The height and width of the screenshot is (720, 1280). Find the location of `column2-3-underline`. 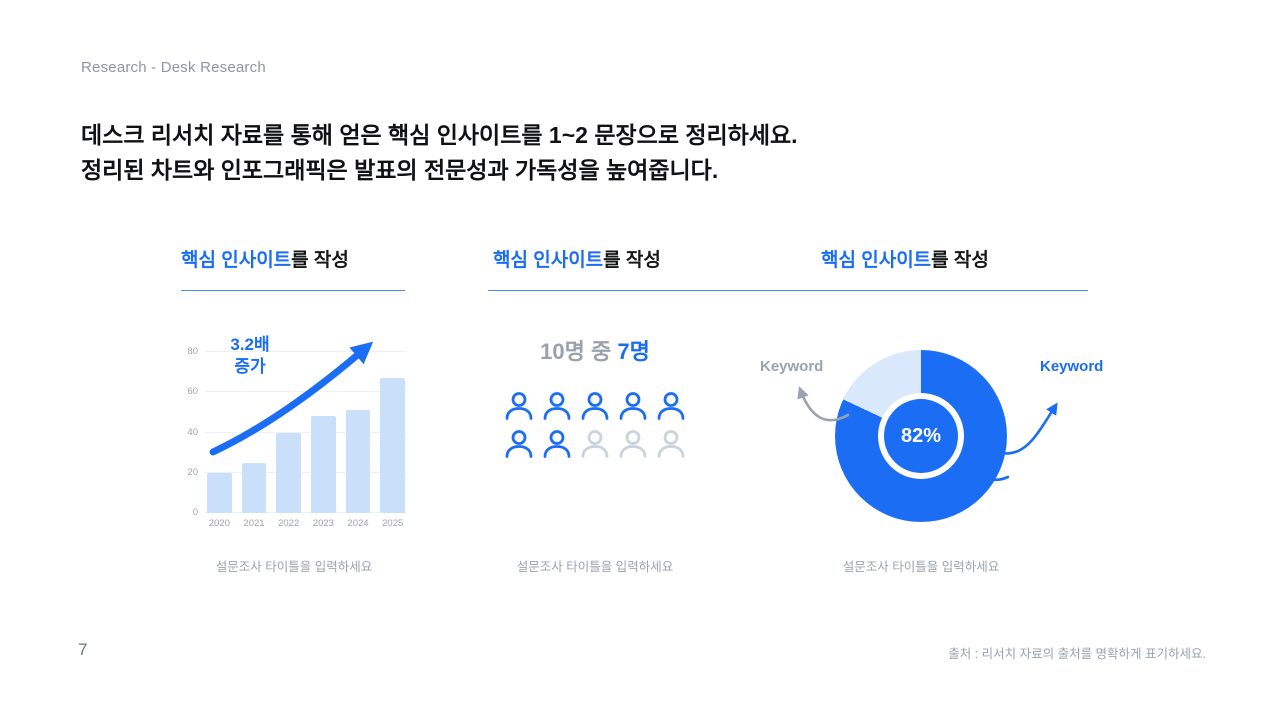

column2-3-underline is located at coordinates (788, 290).